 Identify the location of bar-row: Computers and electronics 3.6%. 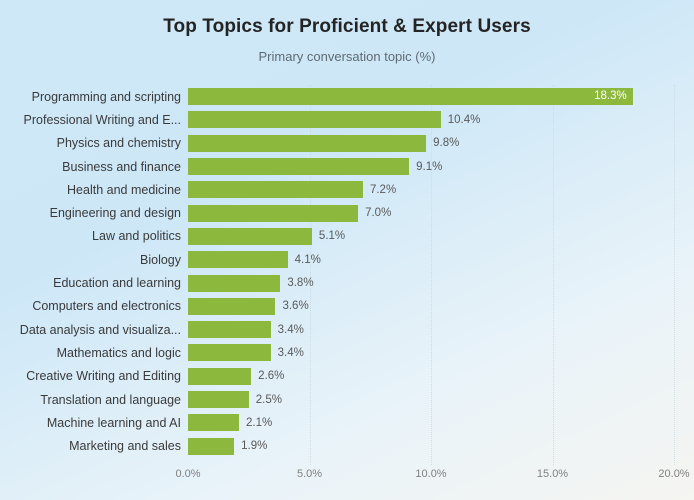
(337, 306).